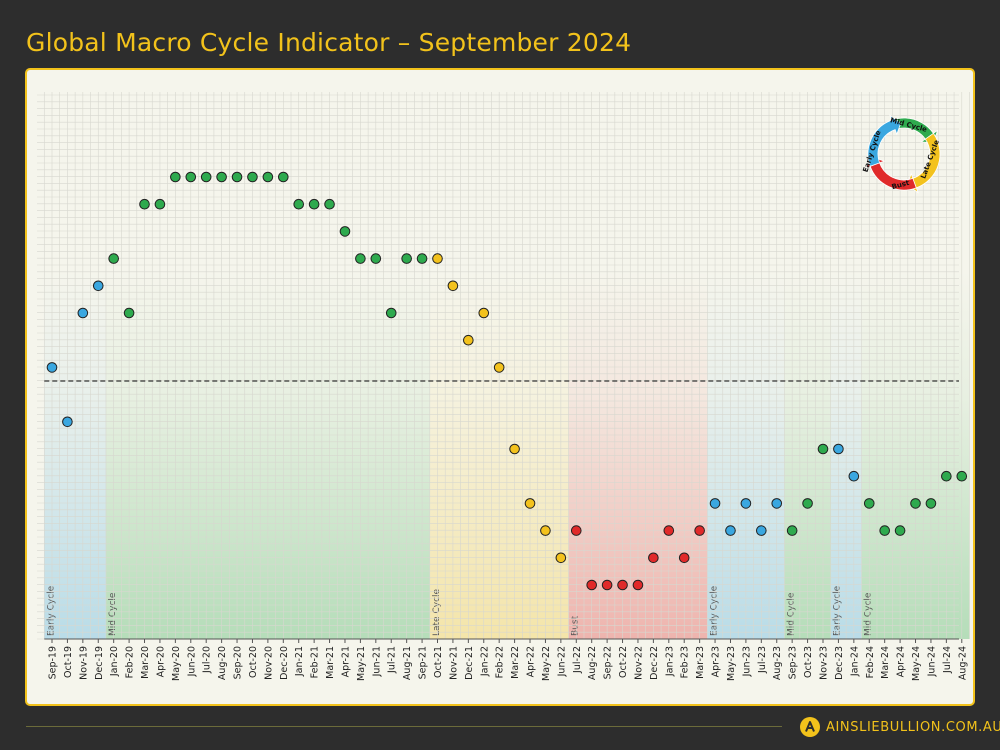 The height and width of the screenshot is (750, 1000). Describe the element at coordinates (130, 662) in the screenshot. I see `x-tick-label: Feb-20` at that location.